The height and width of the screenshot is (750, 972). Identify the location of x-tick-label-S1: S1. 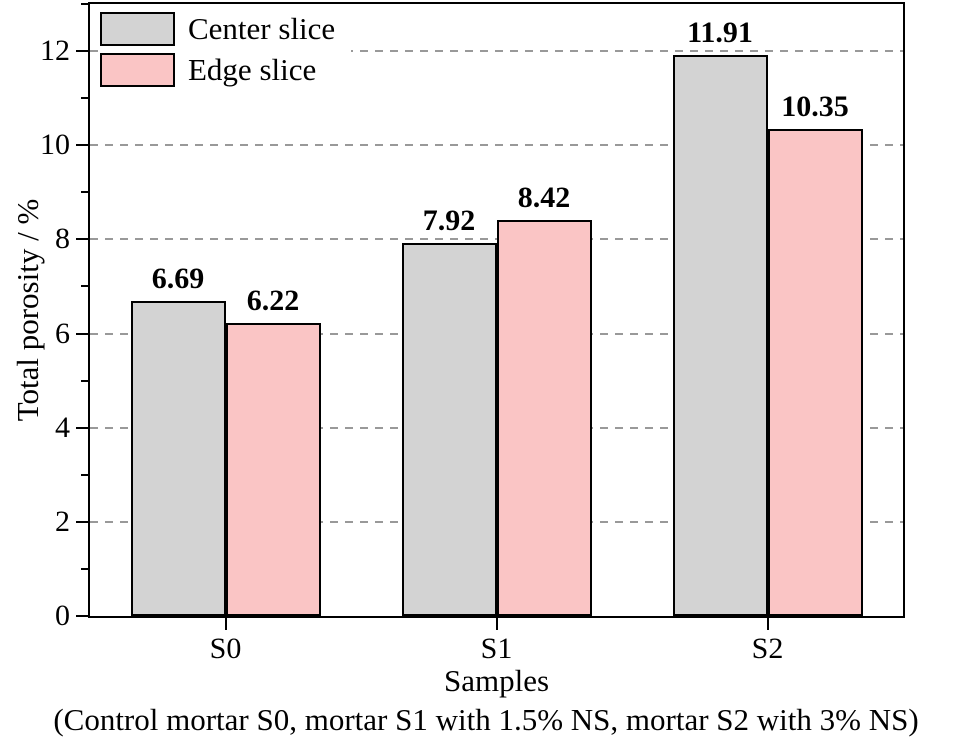
(496, 648).